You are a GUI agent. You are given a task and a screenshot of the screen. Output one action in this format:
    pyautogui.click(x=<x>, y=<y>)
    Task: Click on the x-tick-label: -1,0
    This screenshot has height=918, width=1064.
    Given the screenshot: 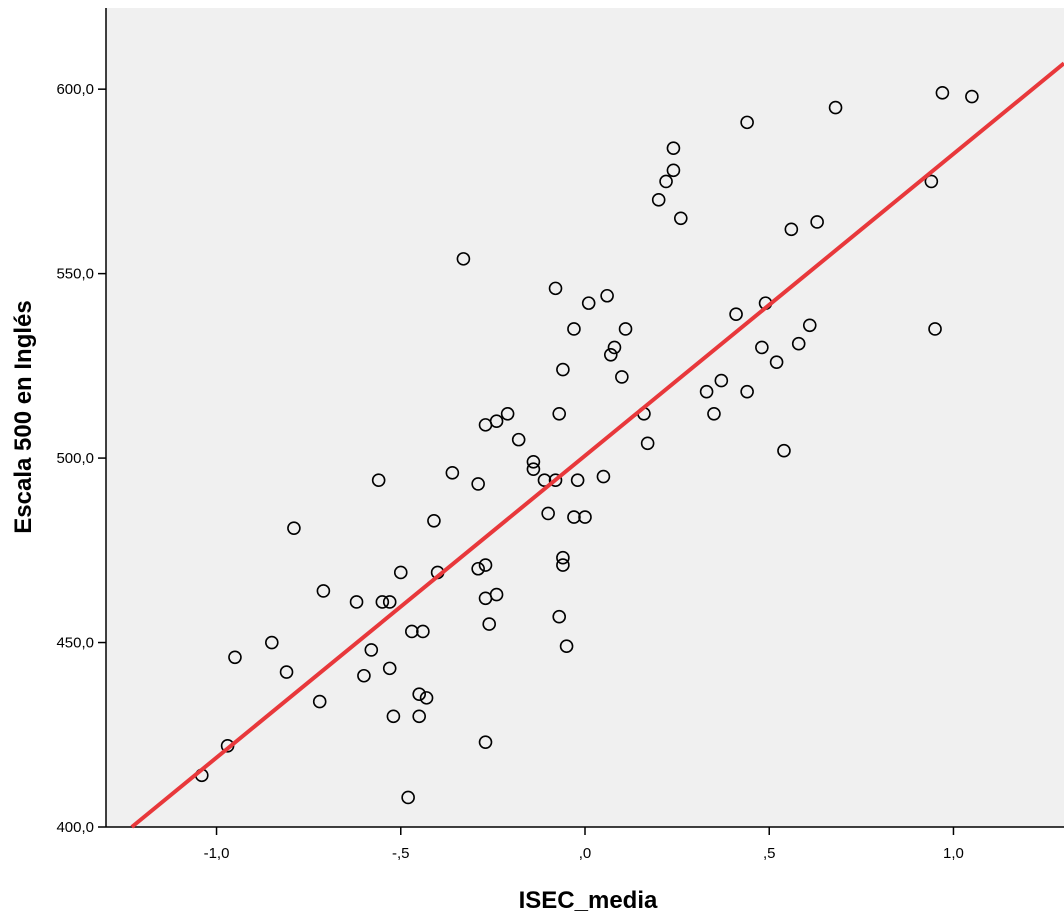 What is the action you would take?
    pyautogui.click(x=217, y=853)
    